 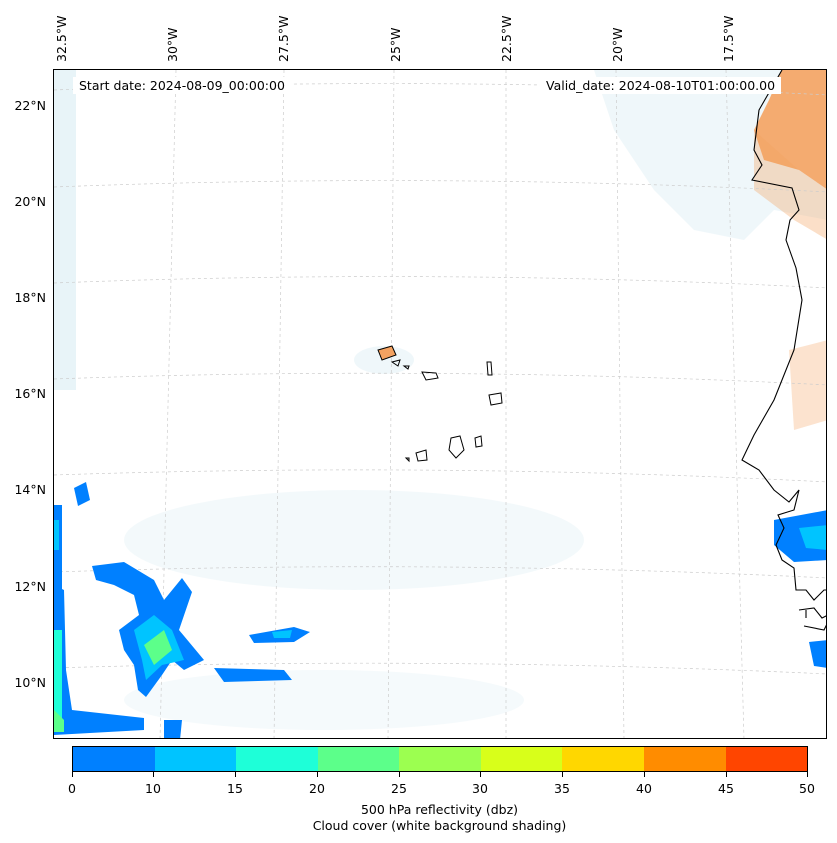 What do you see at coordinates (439, 825) in the screenshot?
I see `colorbar-label-cloud-cover: Cloud cover (white background shading)` at bounding box center [439, 825].